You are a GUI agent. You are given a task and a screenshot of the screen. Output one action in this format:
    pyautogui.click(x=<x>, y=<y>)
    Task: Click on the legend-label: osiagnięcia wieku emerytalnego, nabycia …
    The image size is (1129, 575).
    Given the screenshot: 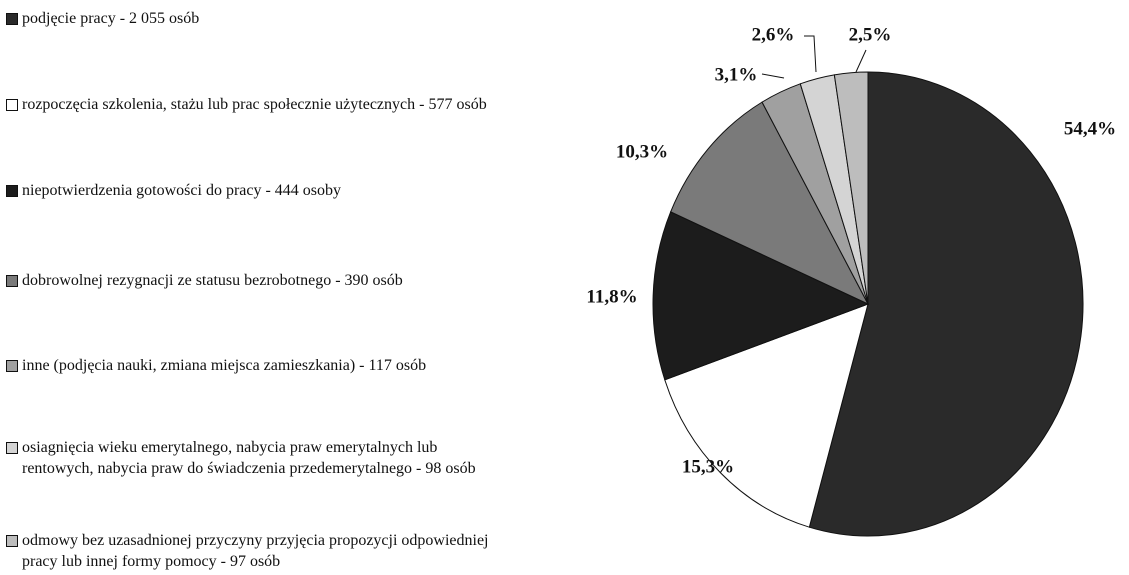 What is the action you would take?
    pyautogui.click(x=249, y=458)
    